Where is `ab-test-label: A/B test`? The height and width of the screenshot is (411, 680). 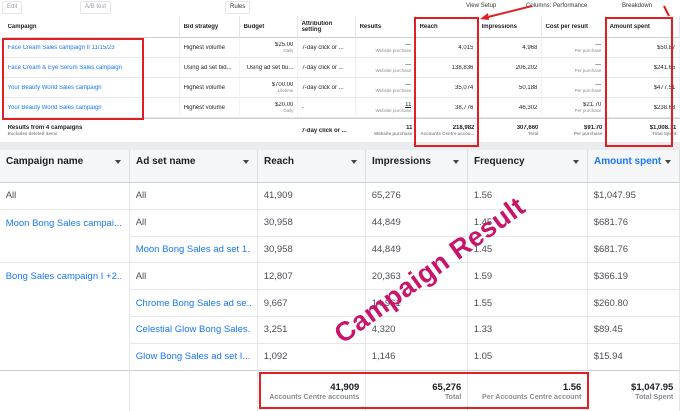 ab-test-label: A/B test is located at coordinates (96, 7).